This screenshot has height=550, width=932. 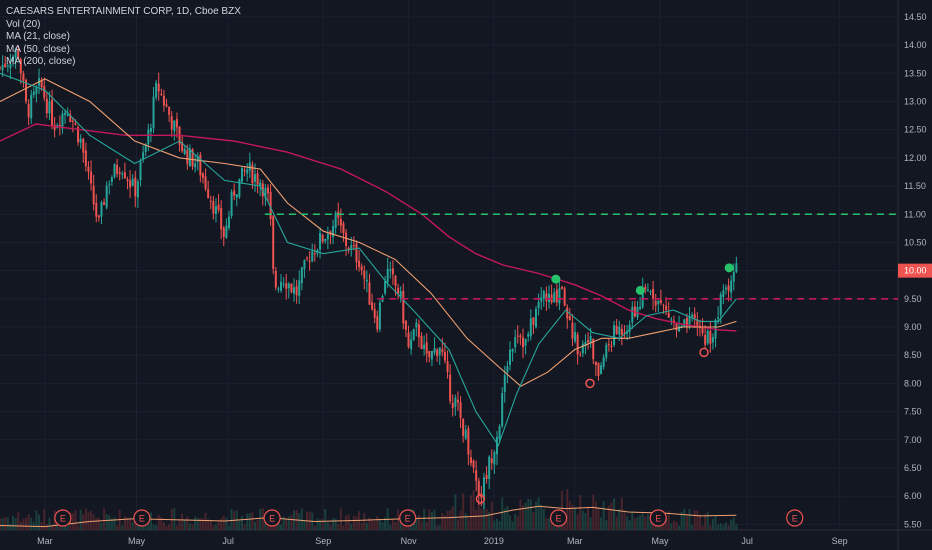 What do you see at coordinates (915, 214) in the screenshot?
I see `price-tick-label: 11.00` at bounding box center [915, 214].